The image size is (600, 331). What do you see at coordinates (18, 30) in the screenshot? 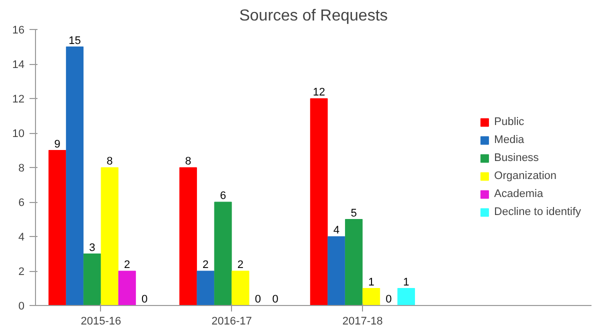
I see `y-tick-label: 16` at bounding box center [18, 30].